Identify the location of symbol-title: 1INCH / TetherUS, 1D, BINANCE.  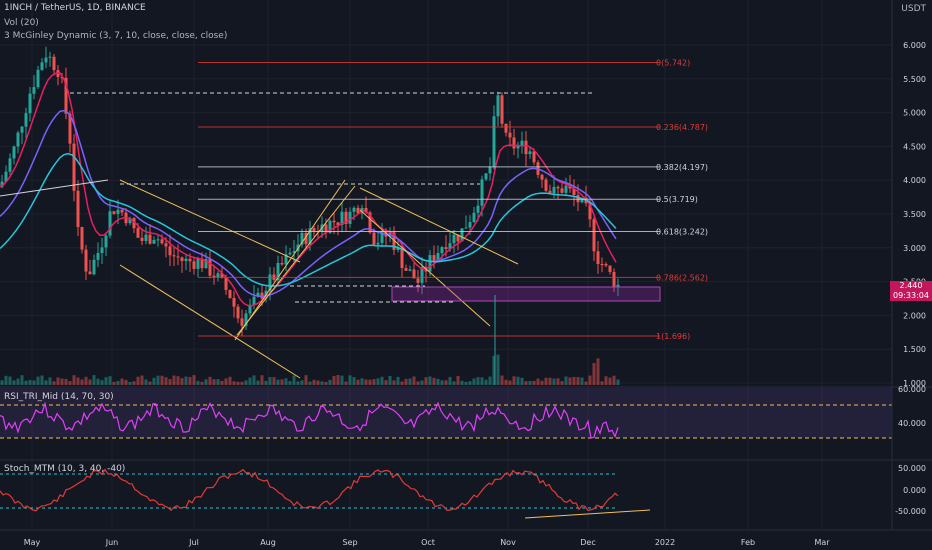
(75, 8).